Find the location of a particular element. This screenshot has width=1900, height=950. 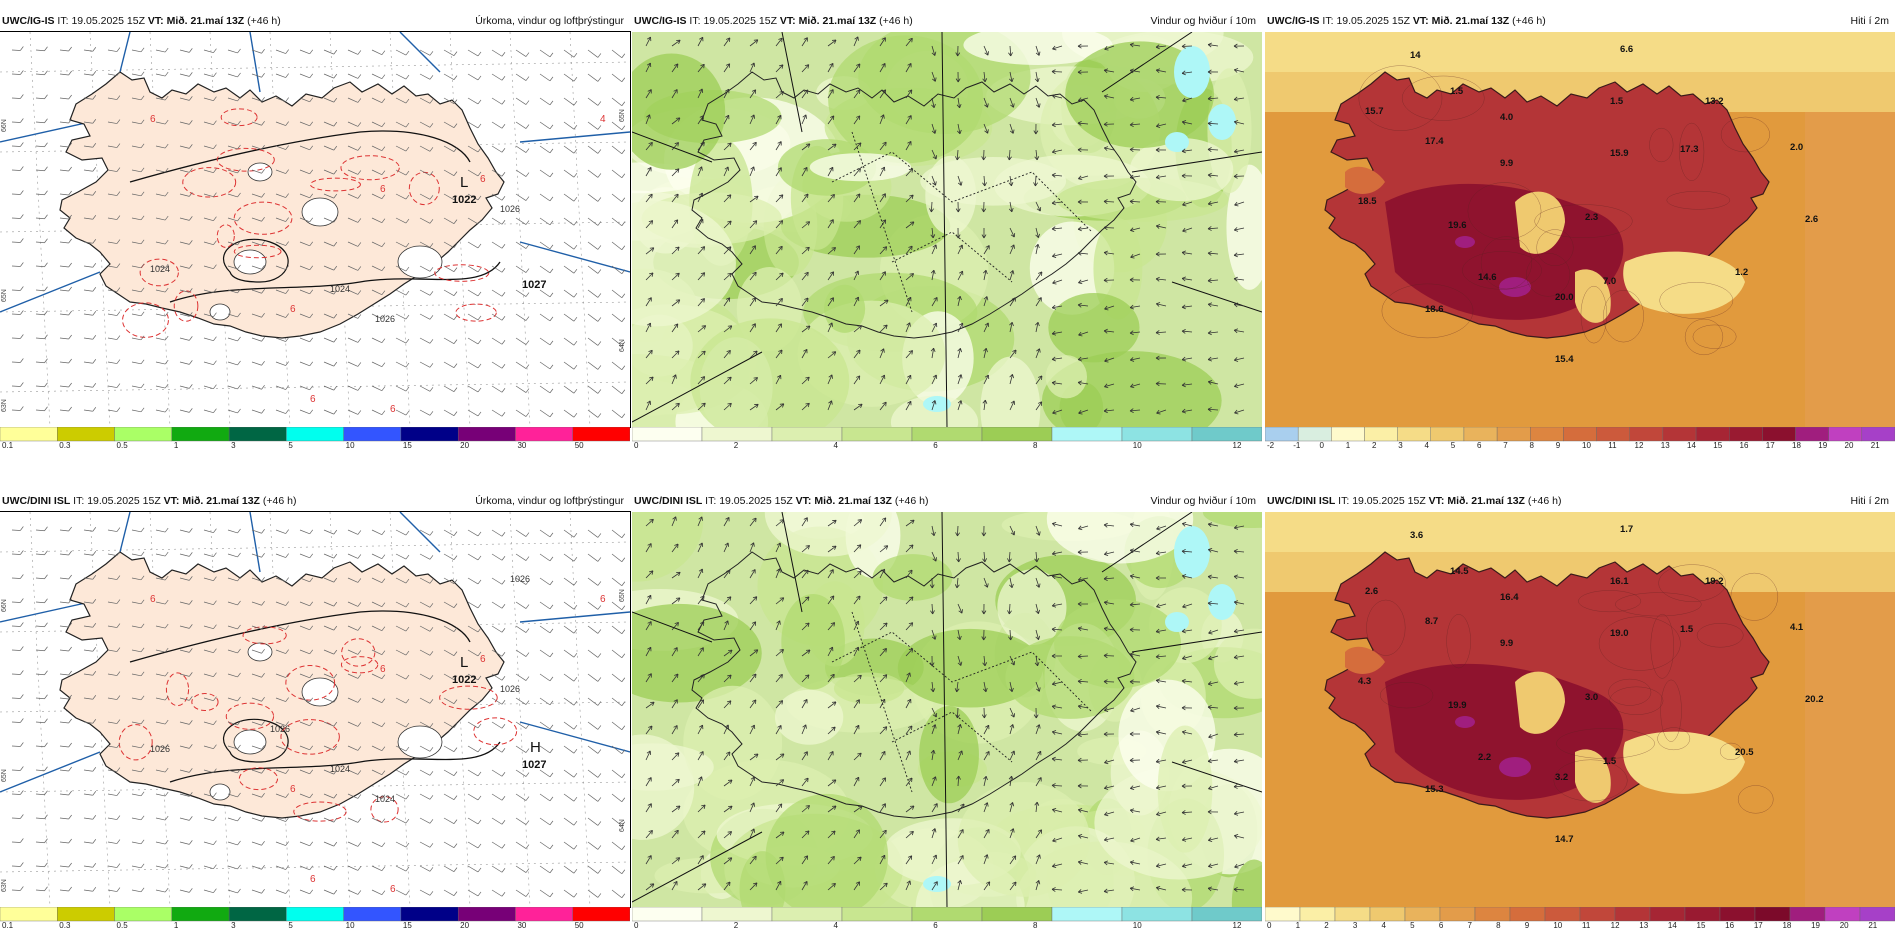

colorbar-tick-label: 19 is located at coordinates (1822, 445).